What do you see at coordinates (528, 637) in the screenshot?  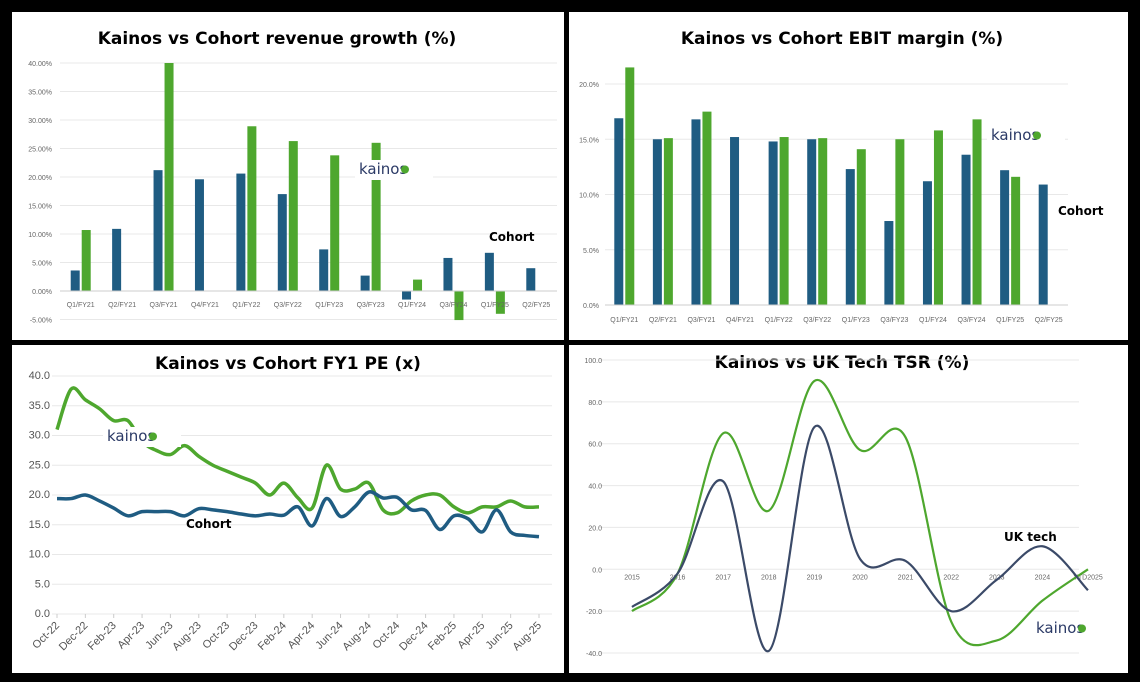 I see `x-tick-label: Aug-25` at bounding box center [528, 637].